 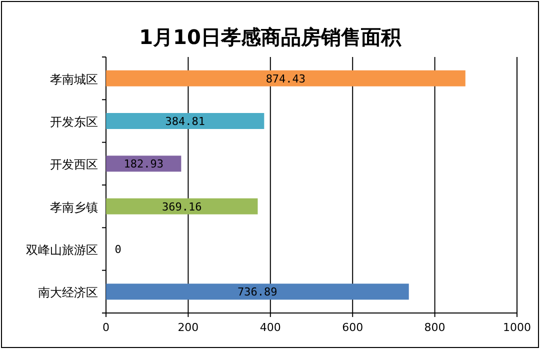 What do you see at coordinates (74, 165) in the screenshot?
I see `y-tick-label: 开发西区` at bounding box center [74, 165].